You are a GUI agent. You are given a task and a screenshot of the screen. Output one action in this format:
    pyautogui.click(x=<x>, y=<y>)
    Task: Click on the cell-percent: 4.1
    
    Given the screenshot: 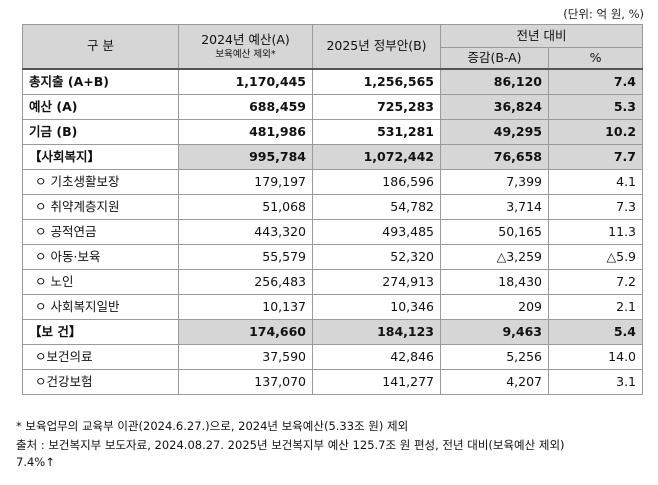 What is the action you would take?
    pyautogui.click(x=595, y=182)
    